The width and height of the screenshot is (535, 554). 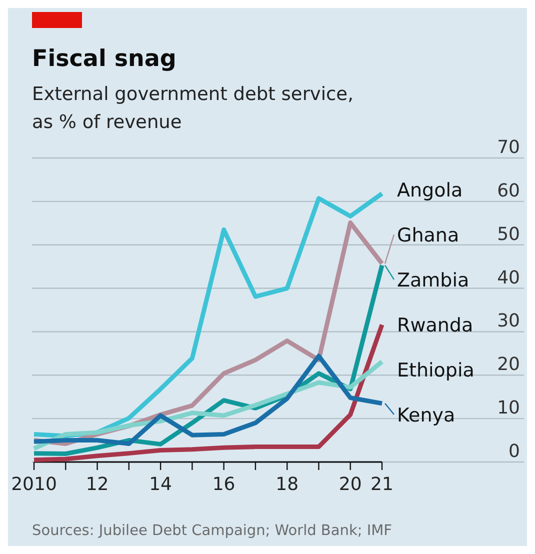 I want to click on chart-subtitle: External government debt service, as % of revenue, so click(x=193, y=108).